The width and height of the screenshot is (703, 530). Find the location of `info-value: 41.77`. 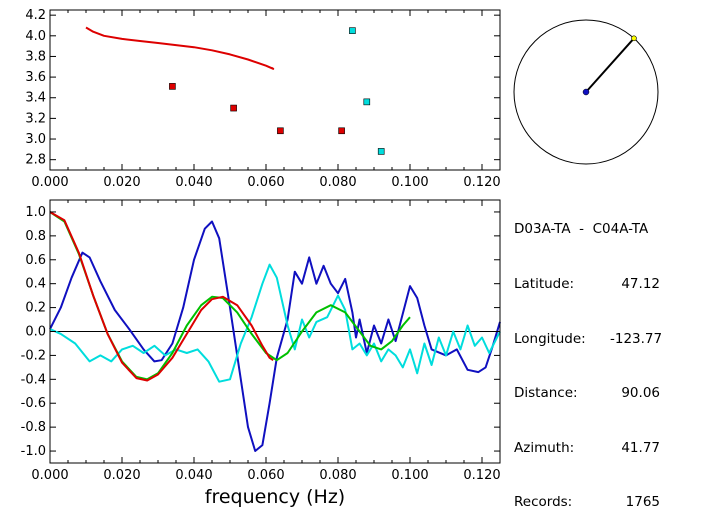

info-value: 41.77 is located at coordinates (640, 447).